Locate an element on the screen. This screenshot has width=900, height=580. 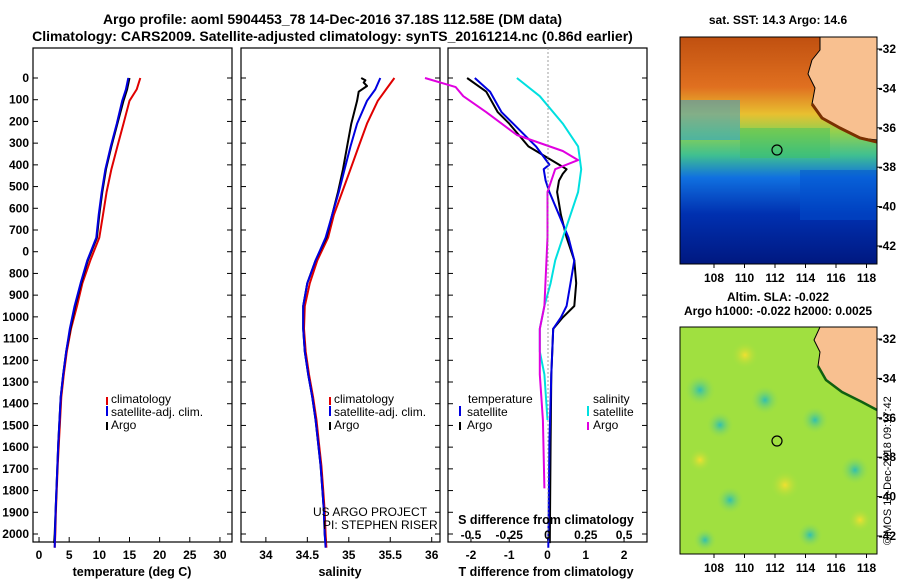
series-line-satellite-adj-clim- is located at coordinates (342, 312).